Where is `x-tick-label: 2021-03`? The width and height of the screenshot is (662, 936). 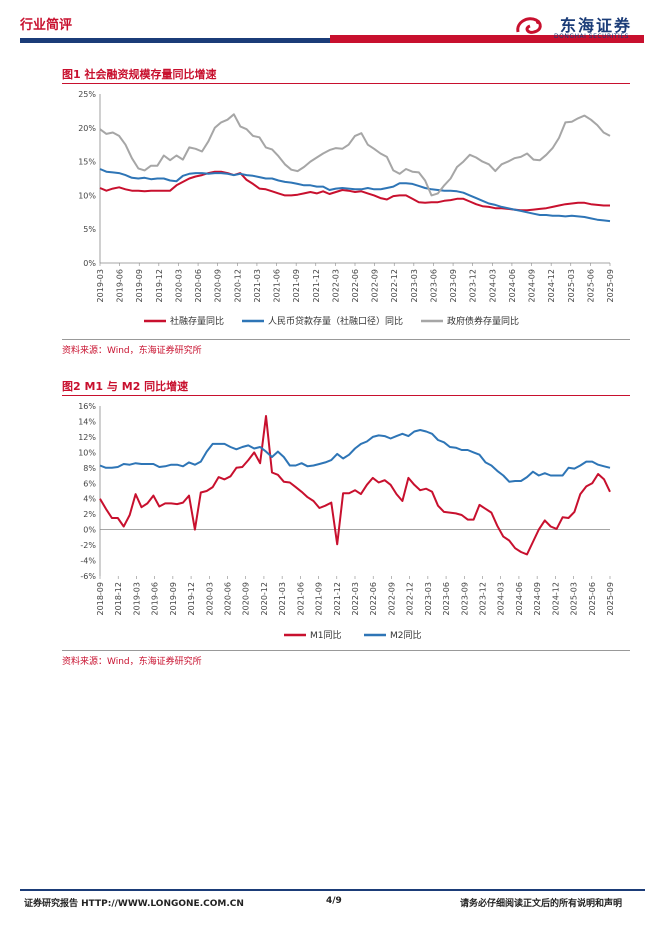
x-tick-label: 2021-03 is located at coordinates (257, 285).